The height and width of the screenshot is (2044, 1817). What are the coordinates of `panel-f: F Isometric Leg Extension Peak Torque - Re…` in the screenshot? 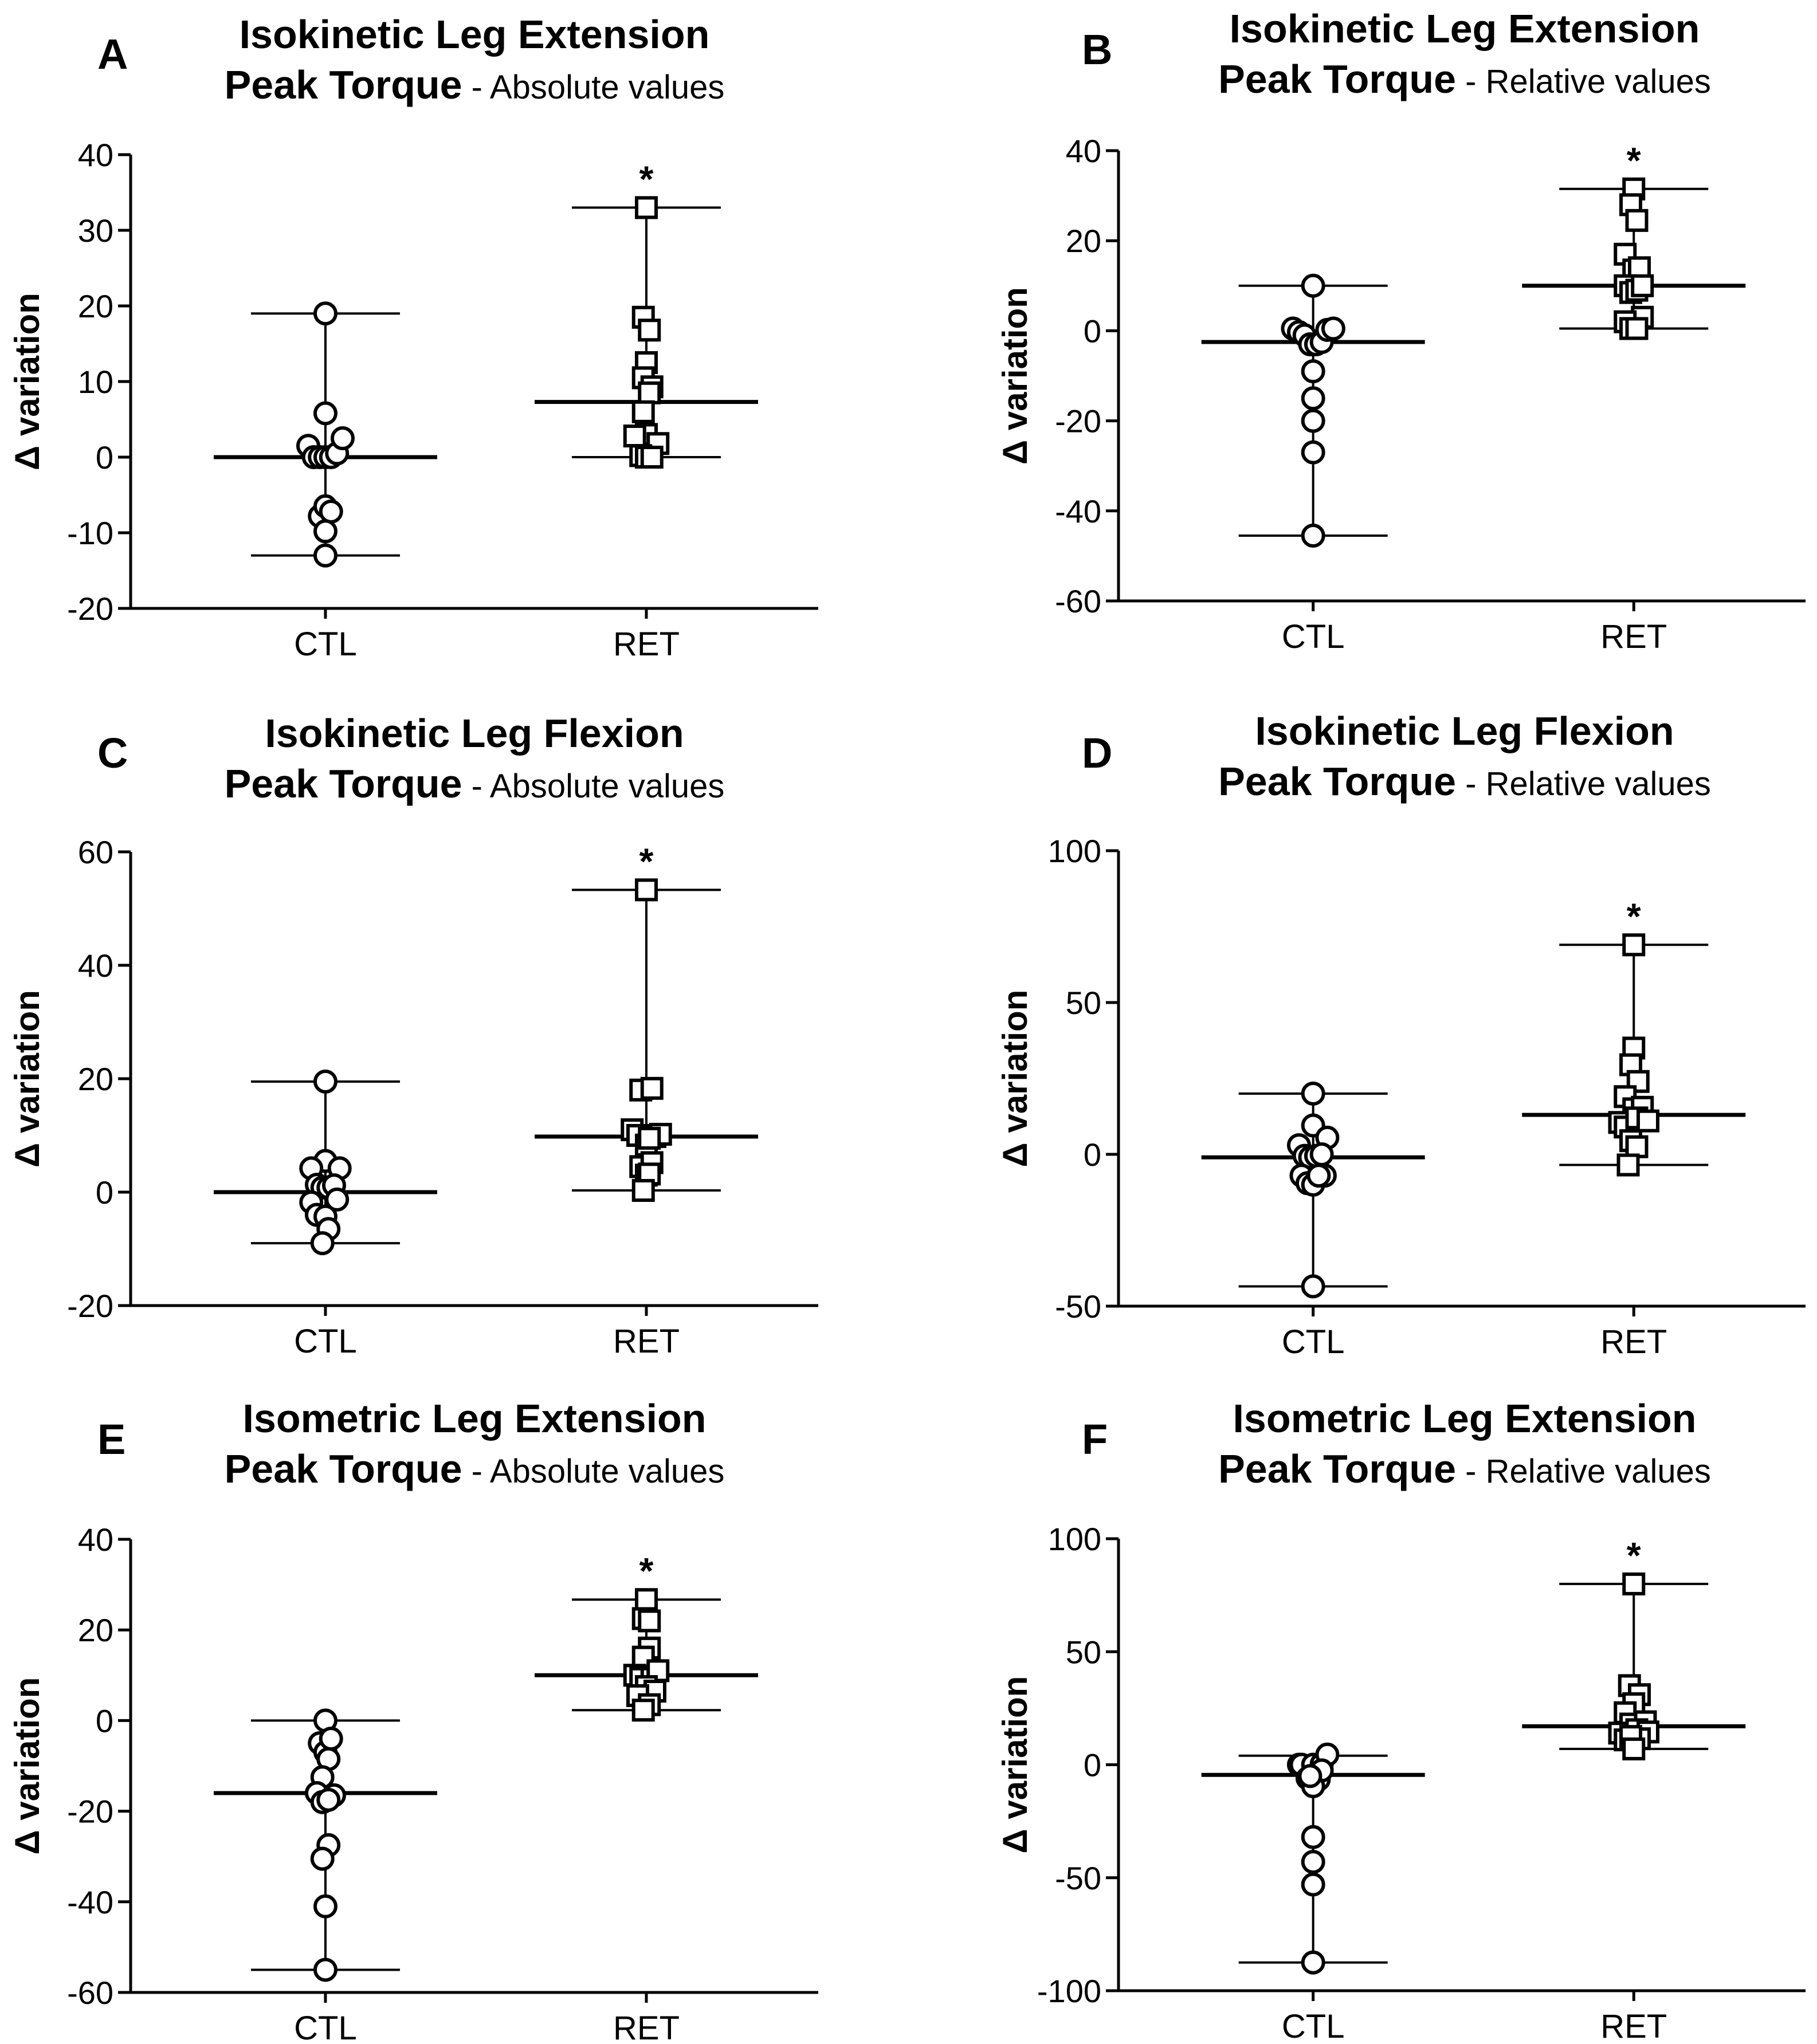 It's located at (1401, 1720).